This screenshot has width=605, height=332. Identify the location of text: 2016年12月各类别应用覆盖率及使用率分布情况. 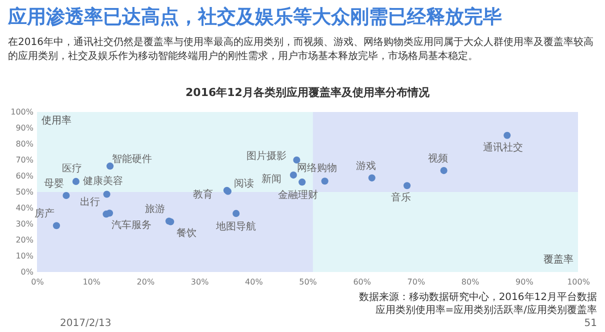
(308, 92).